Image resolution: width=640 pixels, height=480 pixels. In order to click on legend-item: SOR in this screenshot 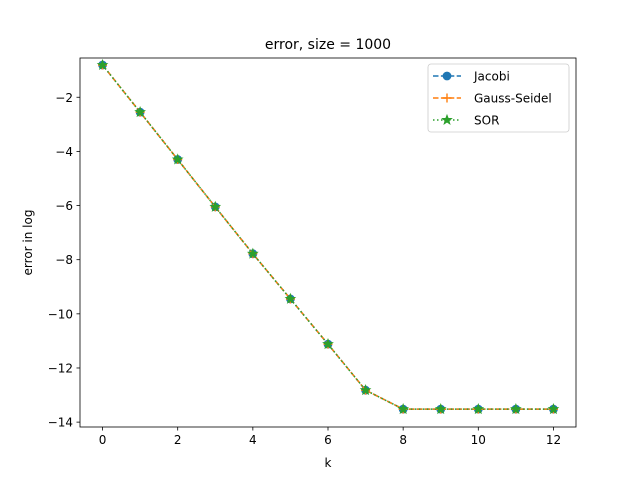, I will do `click(466, 121)`.